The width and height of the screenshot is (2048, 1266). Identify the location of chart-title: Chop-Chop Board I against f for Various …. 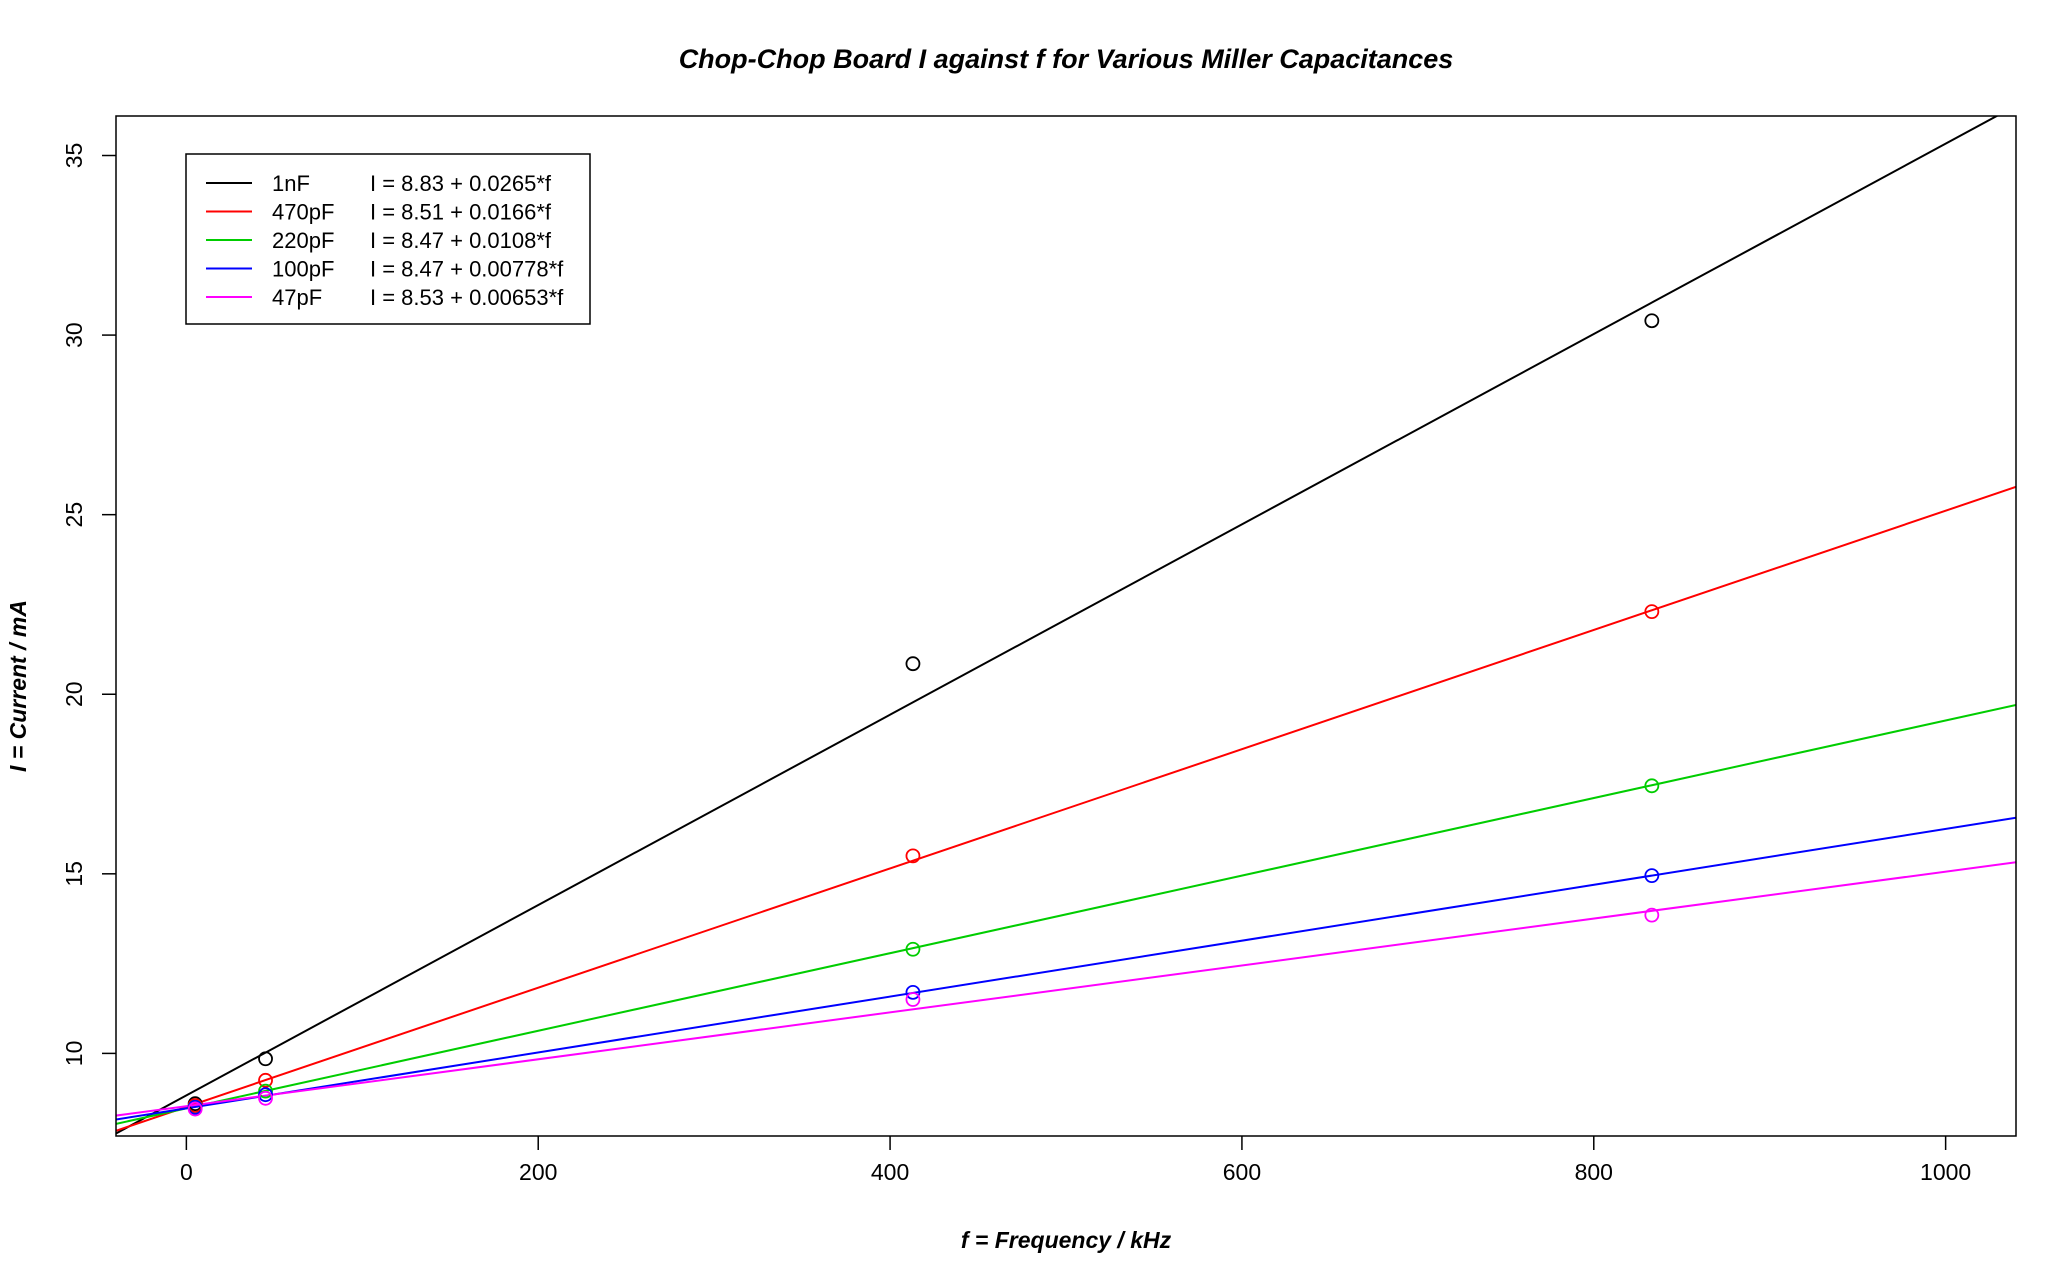
(1066, 59).